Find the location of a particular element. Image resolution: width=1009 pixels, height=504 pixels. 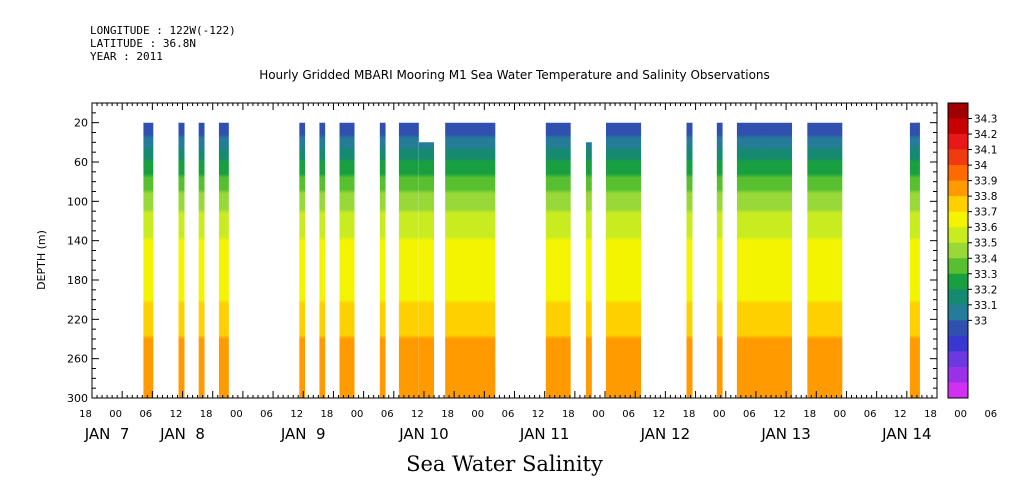

y-tick-label: 300 is located at coordinates (77, 398).